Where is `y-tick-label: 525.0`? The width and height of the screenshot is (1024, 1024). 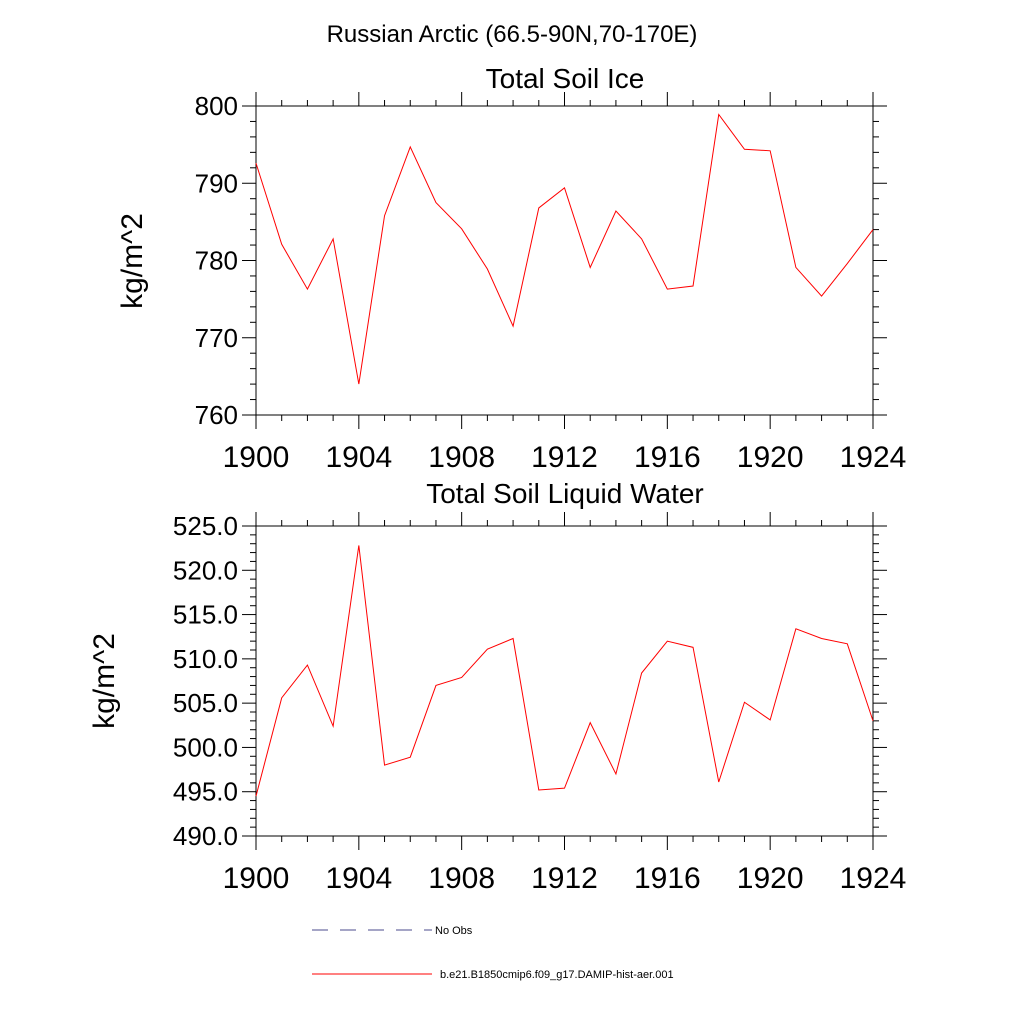
y-tick-label: 525.0 is located at coordinates (205, 526).